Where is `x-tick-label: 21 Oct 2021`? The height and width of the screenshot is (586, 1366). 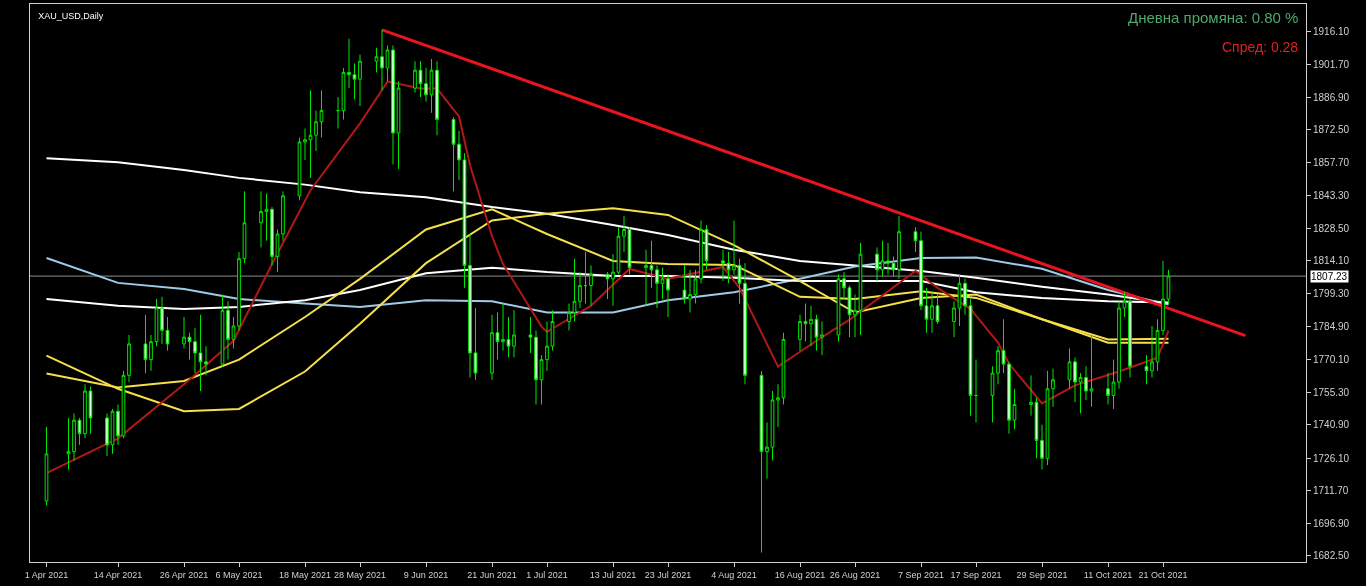 x-tick-label: 21 Oct 2021 is located at coordinates (1163, 574).